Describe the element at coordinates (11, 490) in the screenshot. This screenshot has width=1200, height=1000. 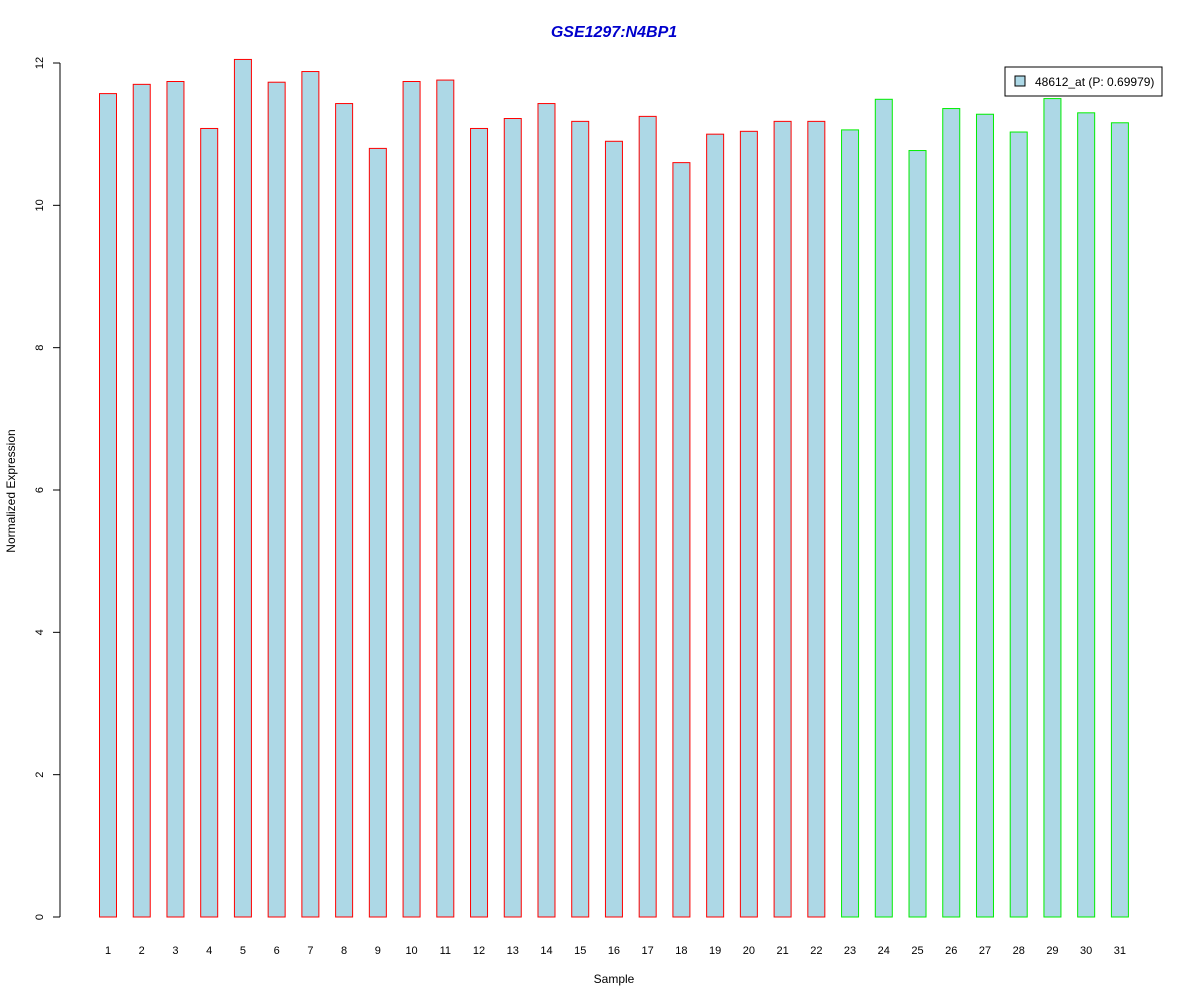
I see `y-axis-label: Normalized Expression` at that location.